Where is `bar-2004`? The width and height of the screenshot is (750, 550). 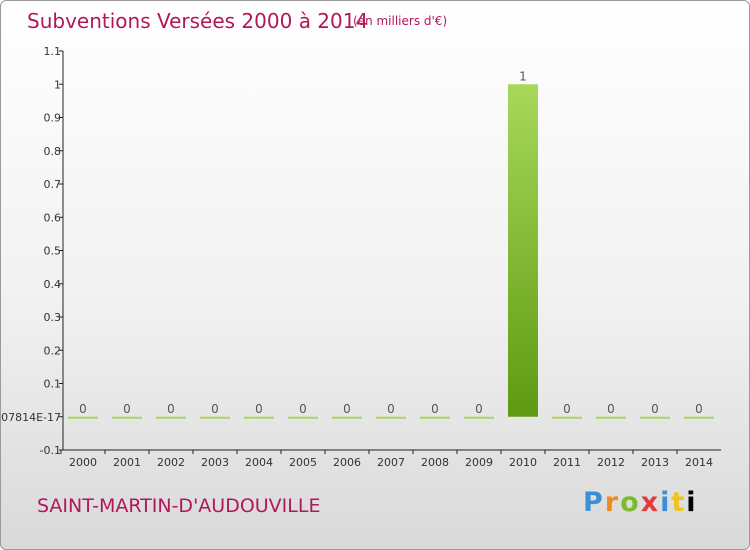 bar-2004 is located at coordinates (259, 417).